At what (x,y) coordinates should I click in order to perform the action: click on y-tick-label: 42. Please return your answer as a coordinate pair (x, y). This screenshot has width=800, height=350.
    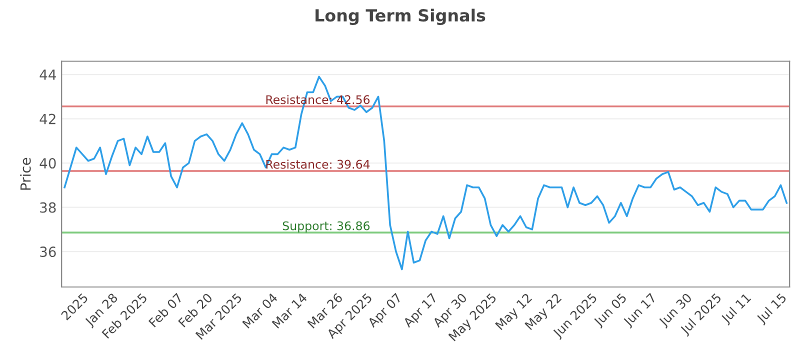
    Looking at the image, I should click on (48, 119).